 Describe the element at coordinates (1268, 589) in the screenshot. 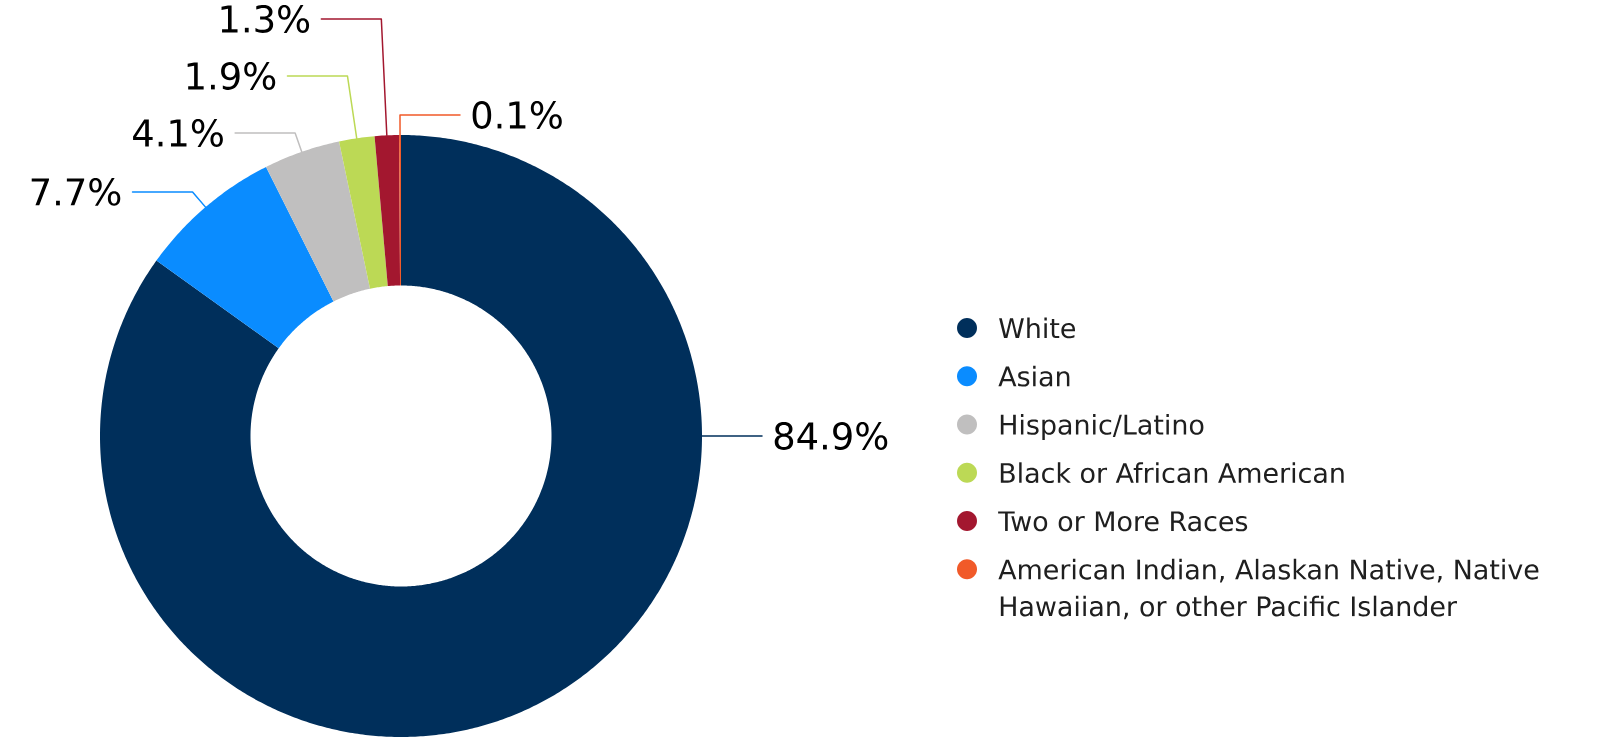

I see `legend-label: American Indian, Alaskan Native, Native Hawaiian, or other Pacific Islander` at that location.